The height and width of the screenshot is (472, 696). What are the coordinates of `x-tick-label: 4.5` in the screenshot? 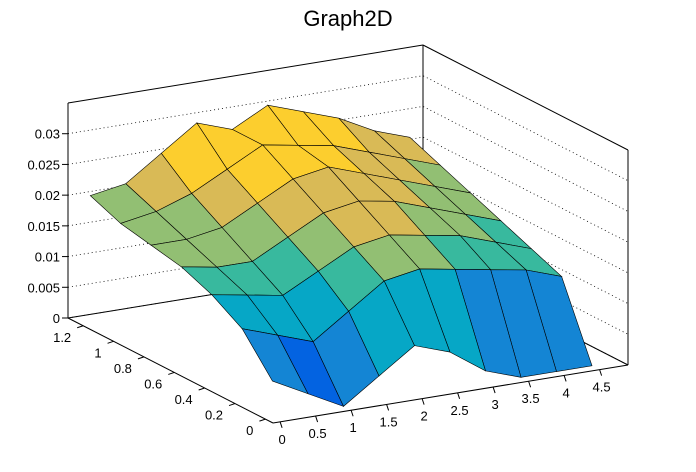 It's located at (602, 387).